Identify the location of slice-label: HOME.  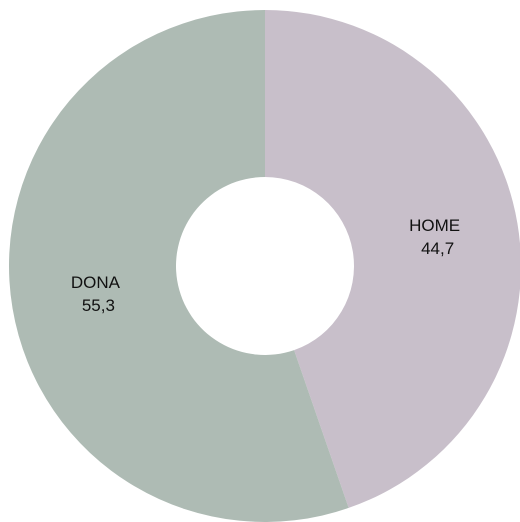
(434, 225).